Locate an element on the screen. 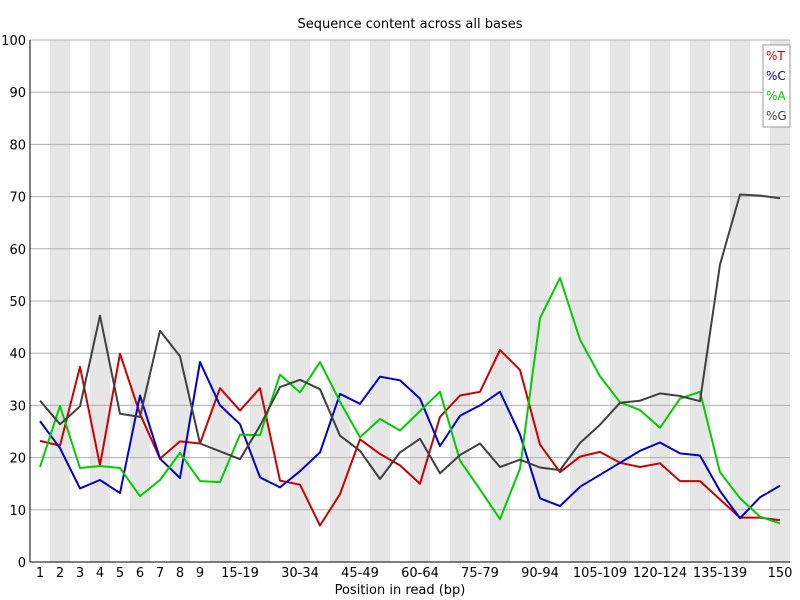 The image size is (800, 600). x-tick-label: 90-94 is located at coordinates (540, 573).